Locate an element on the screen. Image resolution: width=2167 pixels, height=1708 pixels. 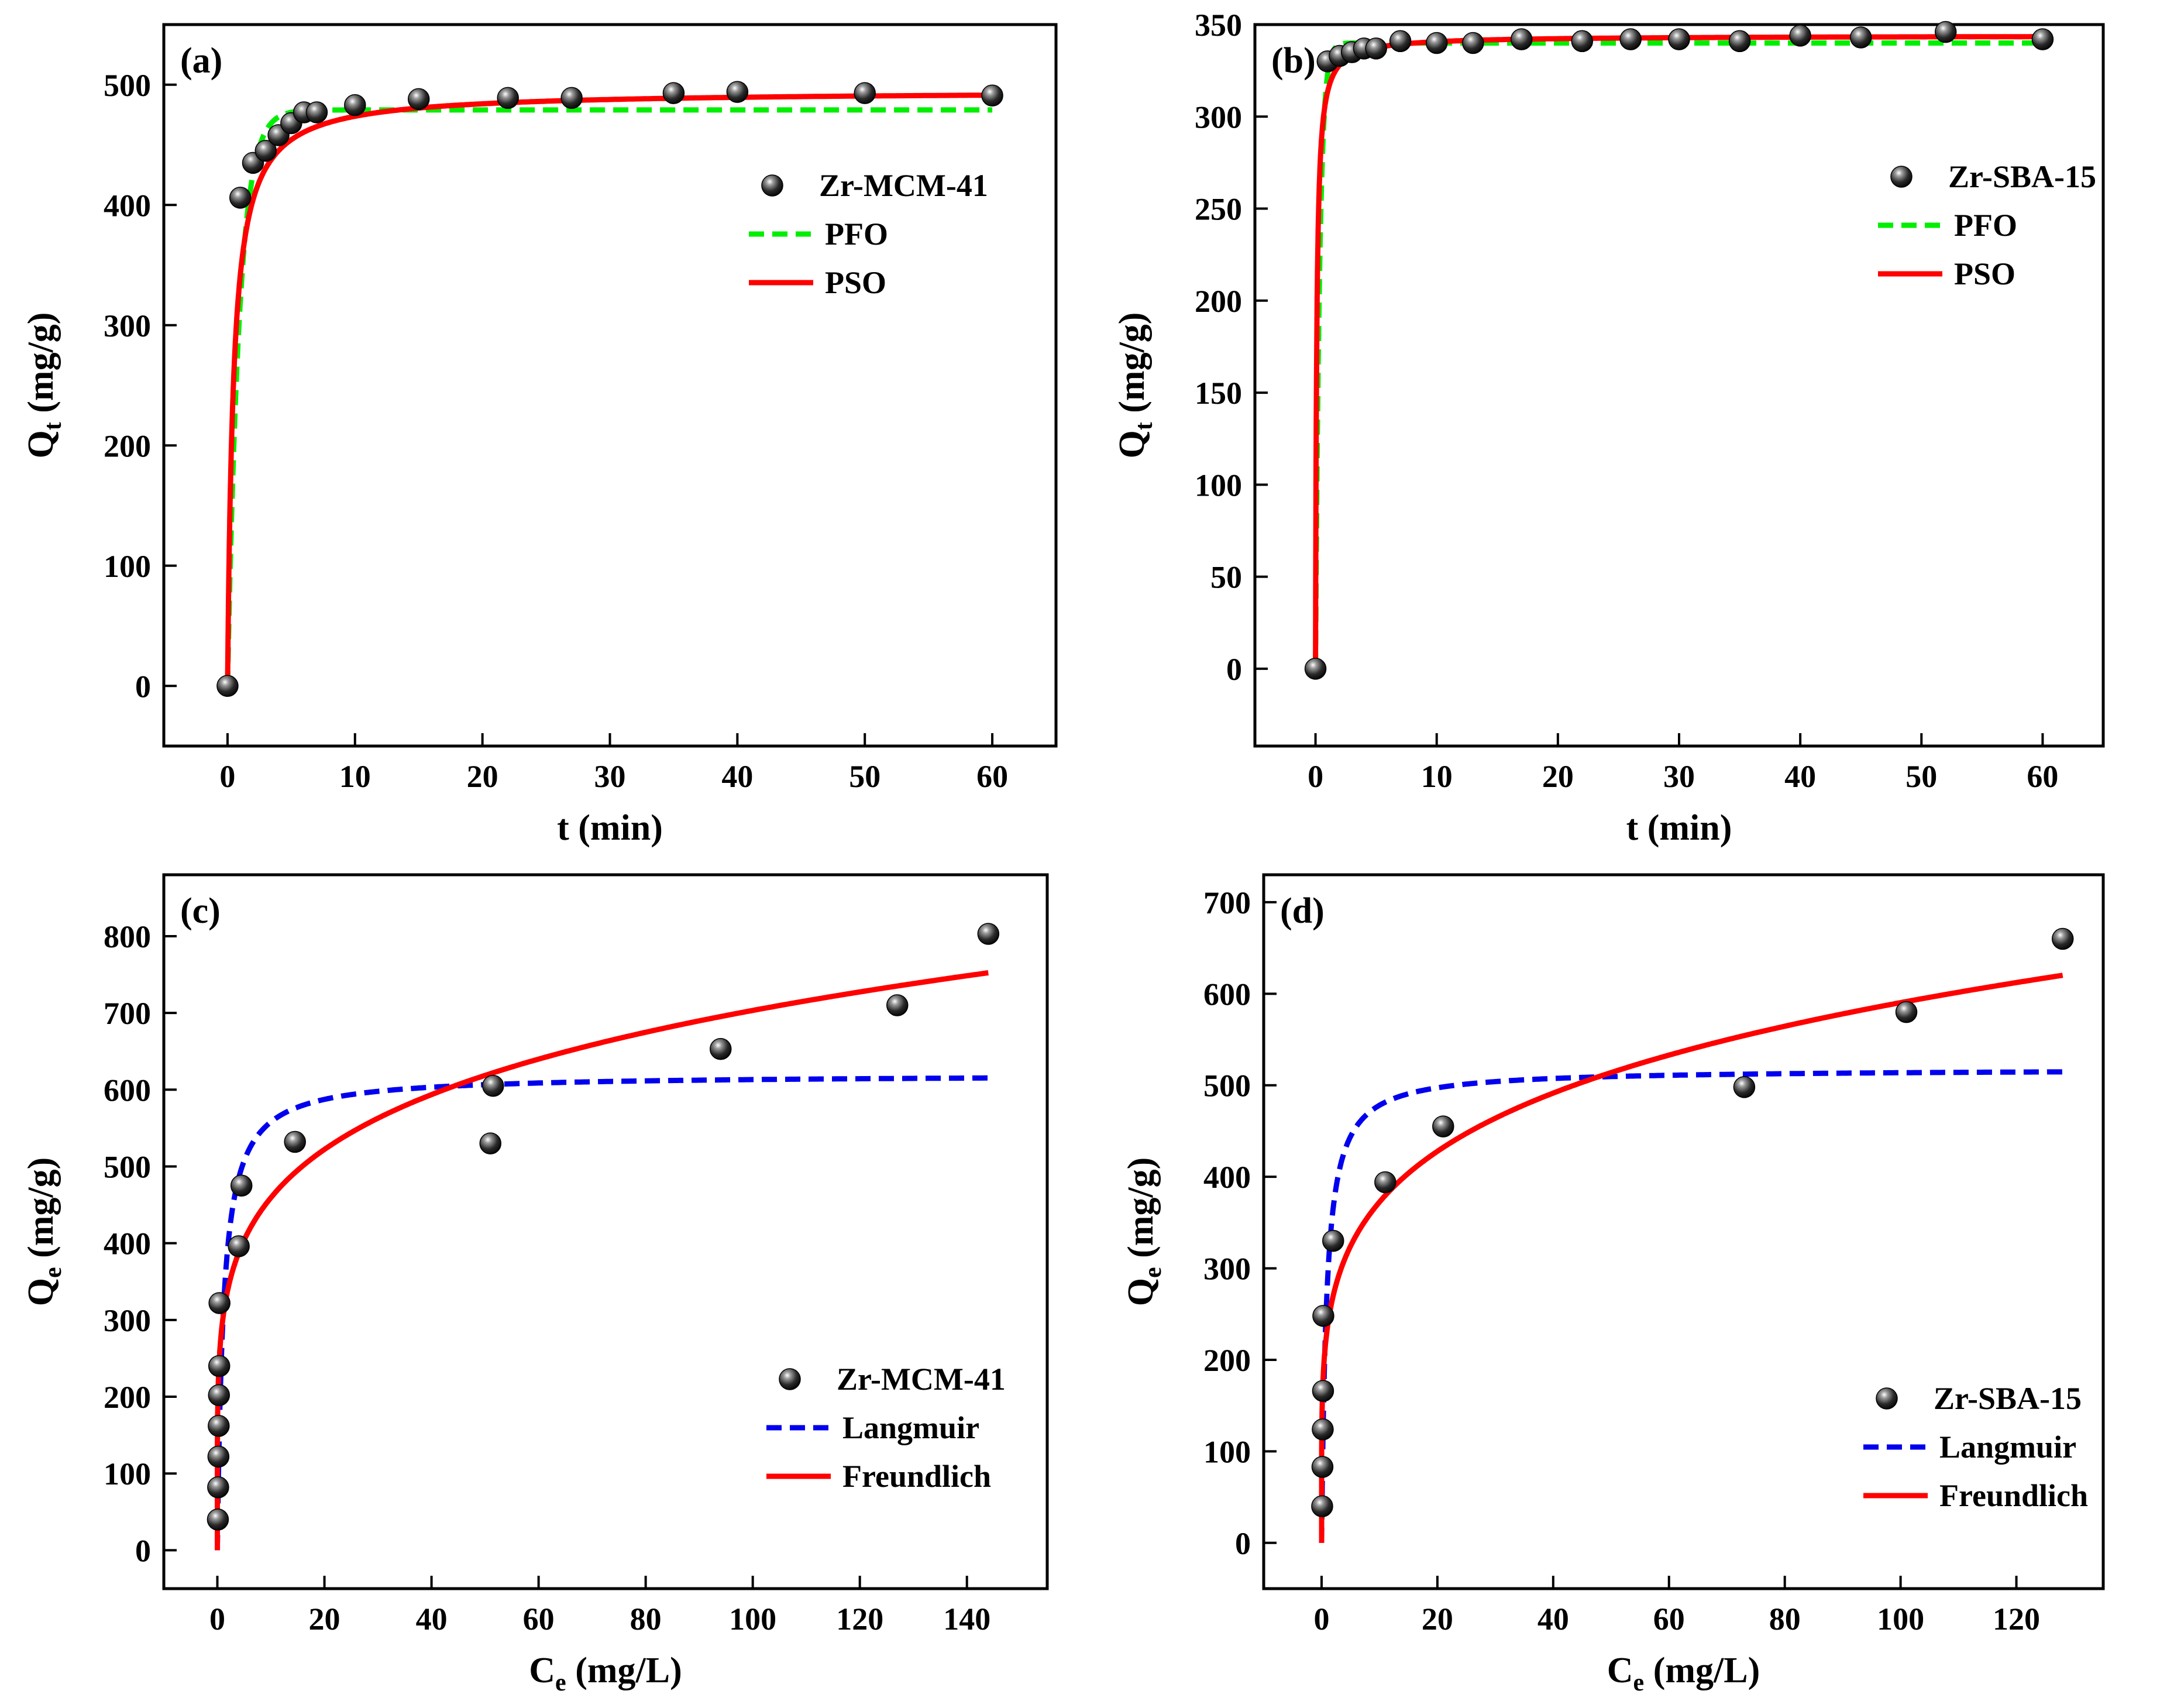
x-axis-label-sub: e is located at coordinates (560, 1683).